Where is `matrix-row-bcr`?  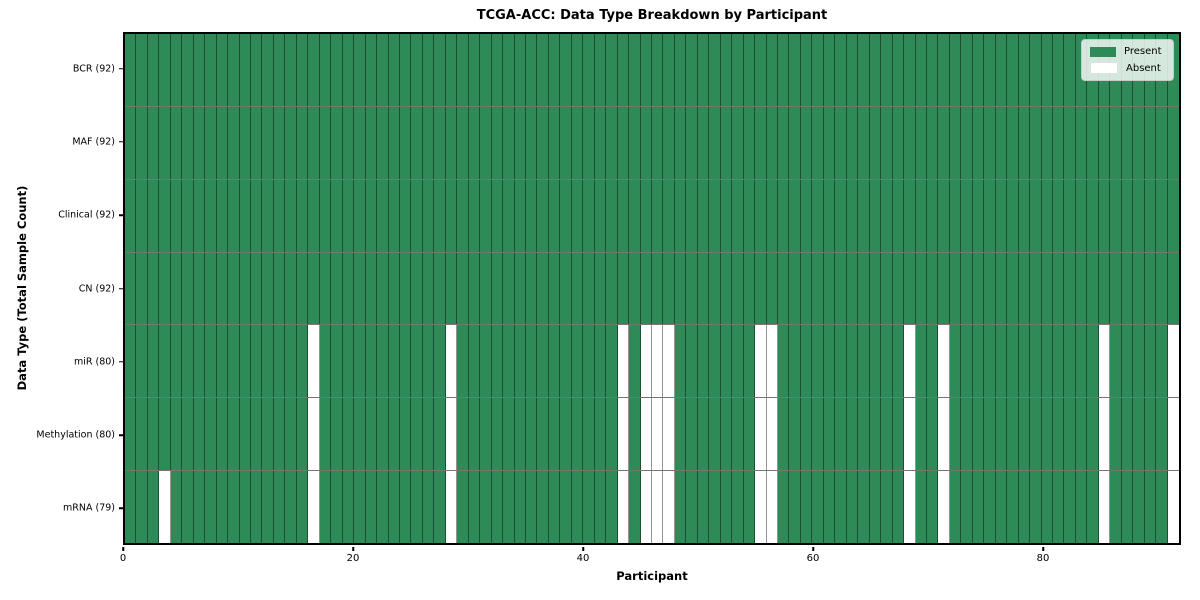 matrix-row-bcr is located at coordinates (652, 70).